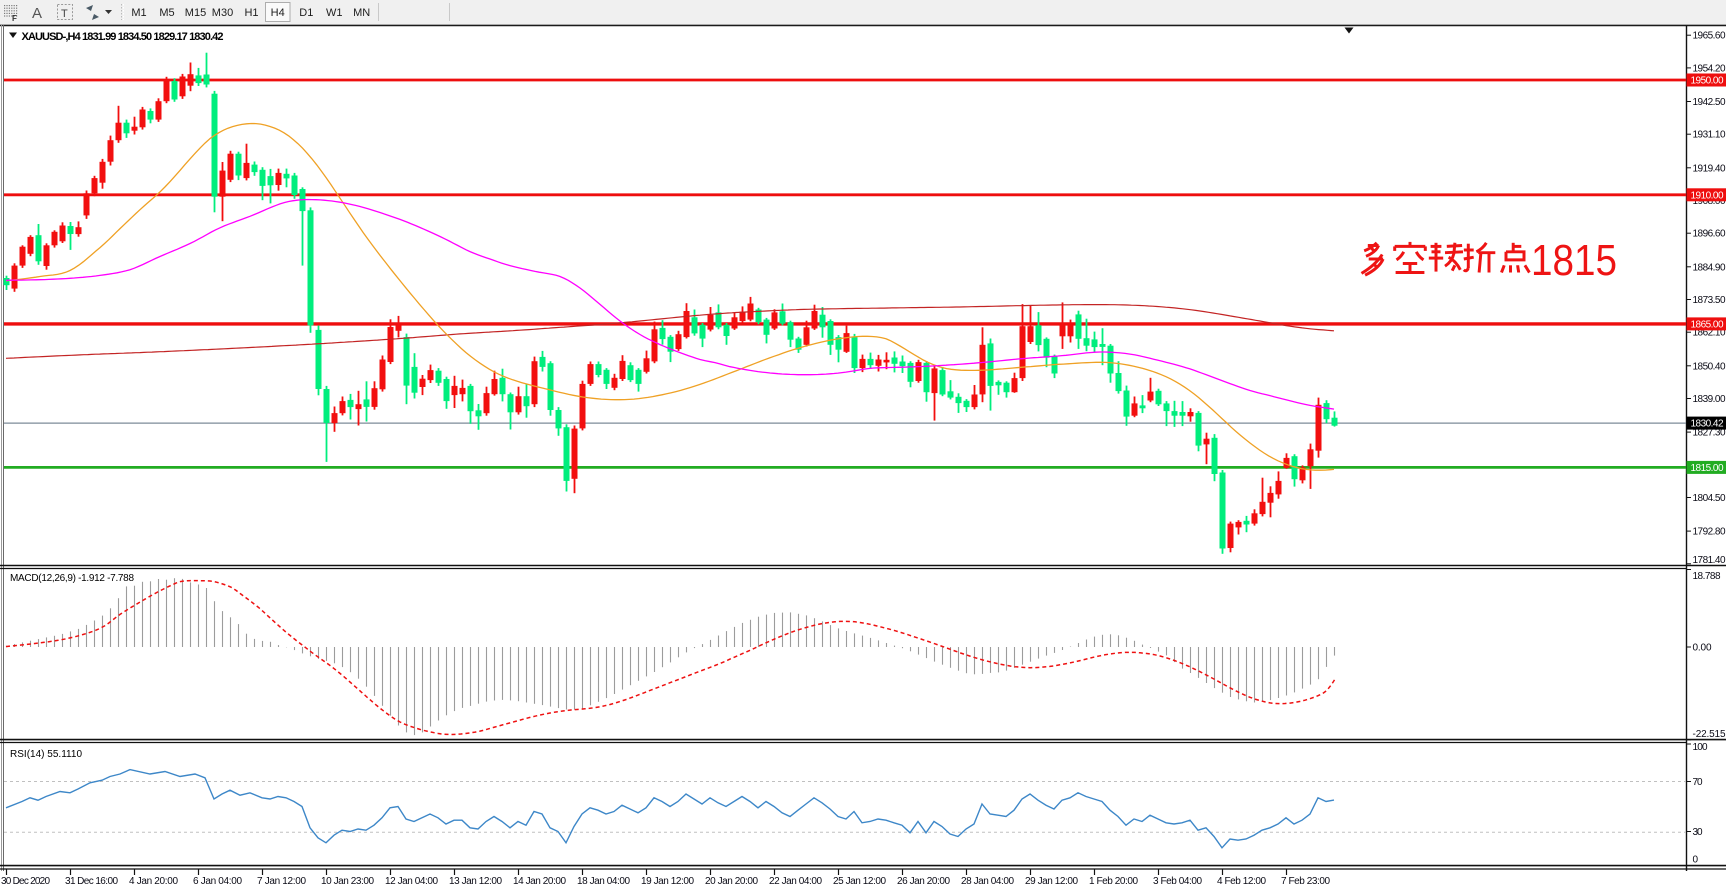 This screenshot has height=890, width=1726. What do you see at coordinates (1709, 433) in the screenshot?
I see `svg-text: 1827.30` at bounding box center [1709, 433].